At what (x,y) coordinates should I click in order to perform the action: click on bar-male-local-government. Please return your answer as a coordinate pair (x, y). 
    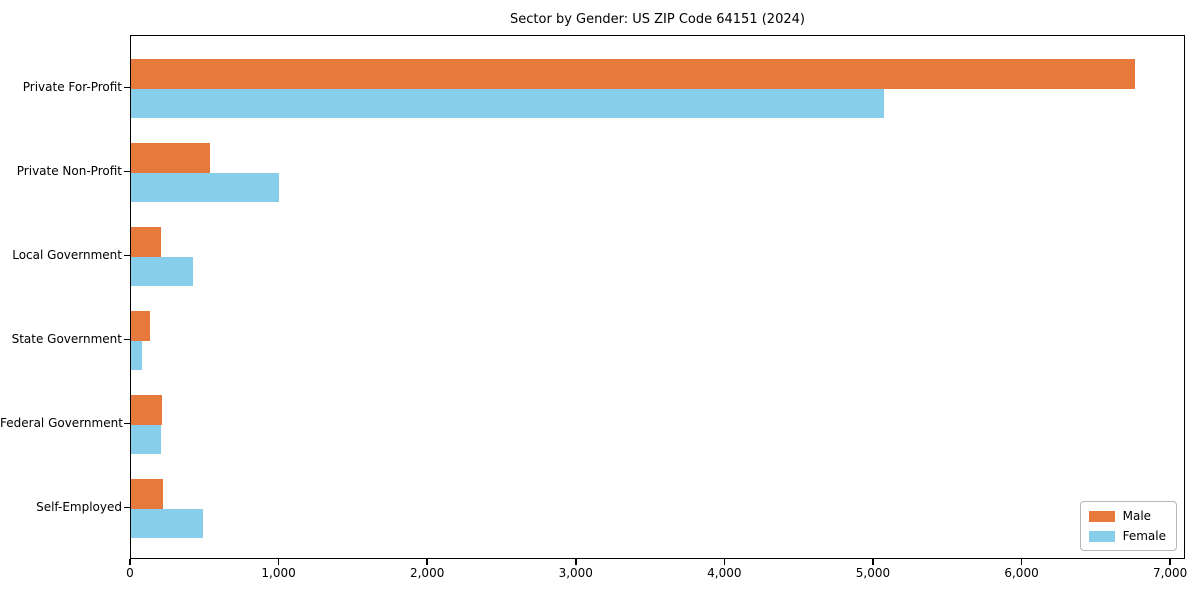
    Looking at the image, I should click on (146, 242).